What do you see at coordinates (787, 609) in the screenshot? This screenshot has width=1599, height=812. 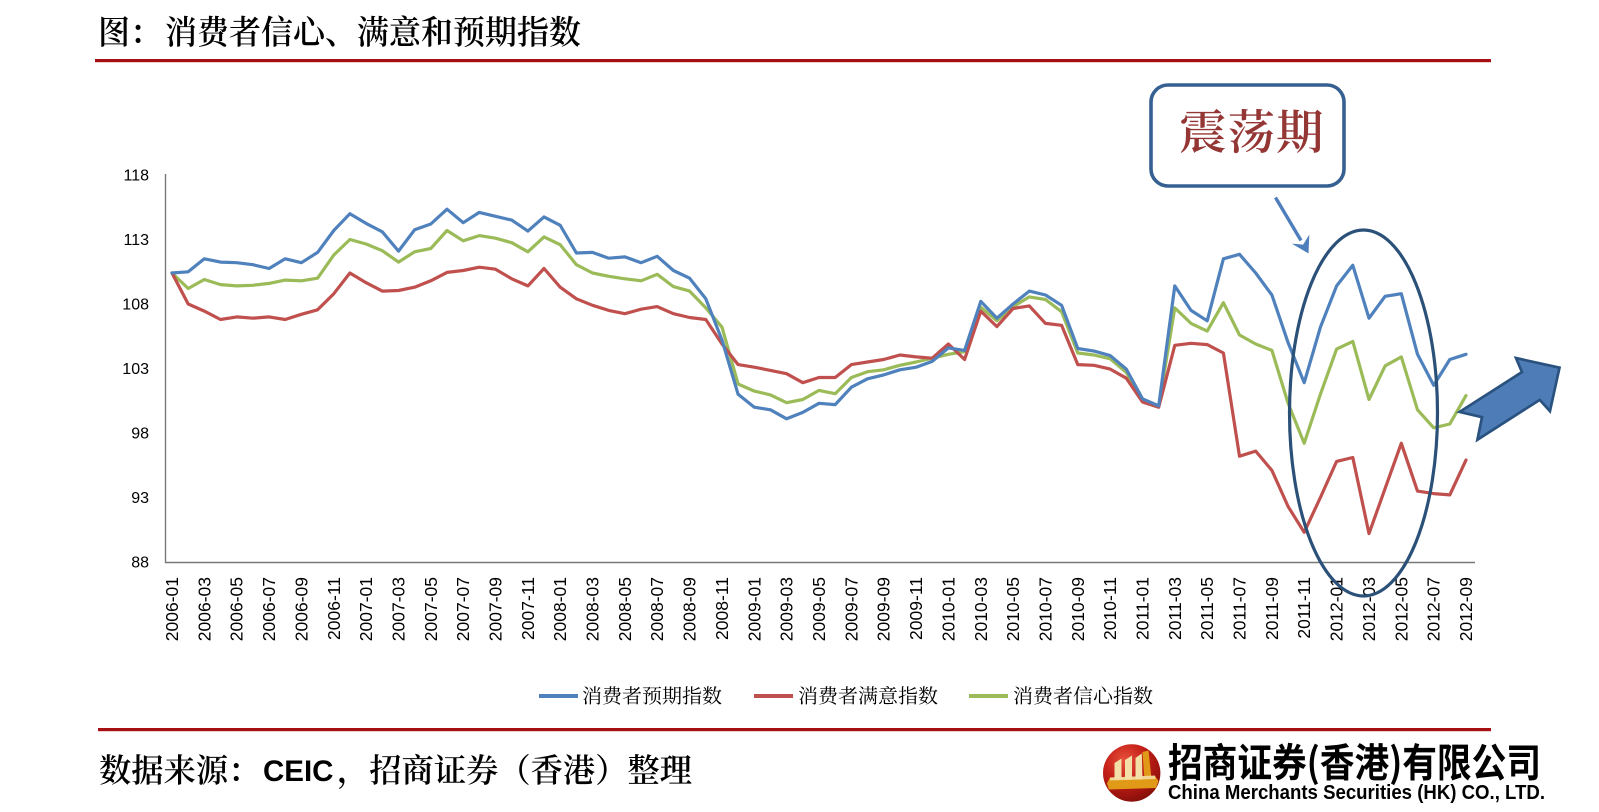 I see `svg-text: 2009-03` at bounding box center [787, 609].